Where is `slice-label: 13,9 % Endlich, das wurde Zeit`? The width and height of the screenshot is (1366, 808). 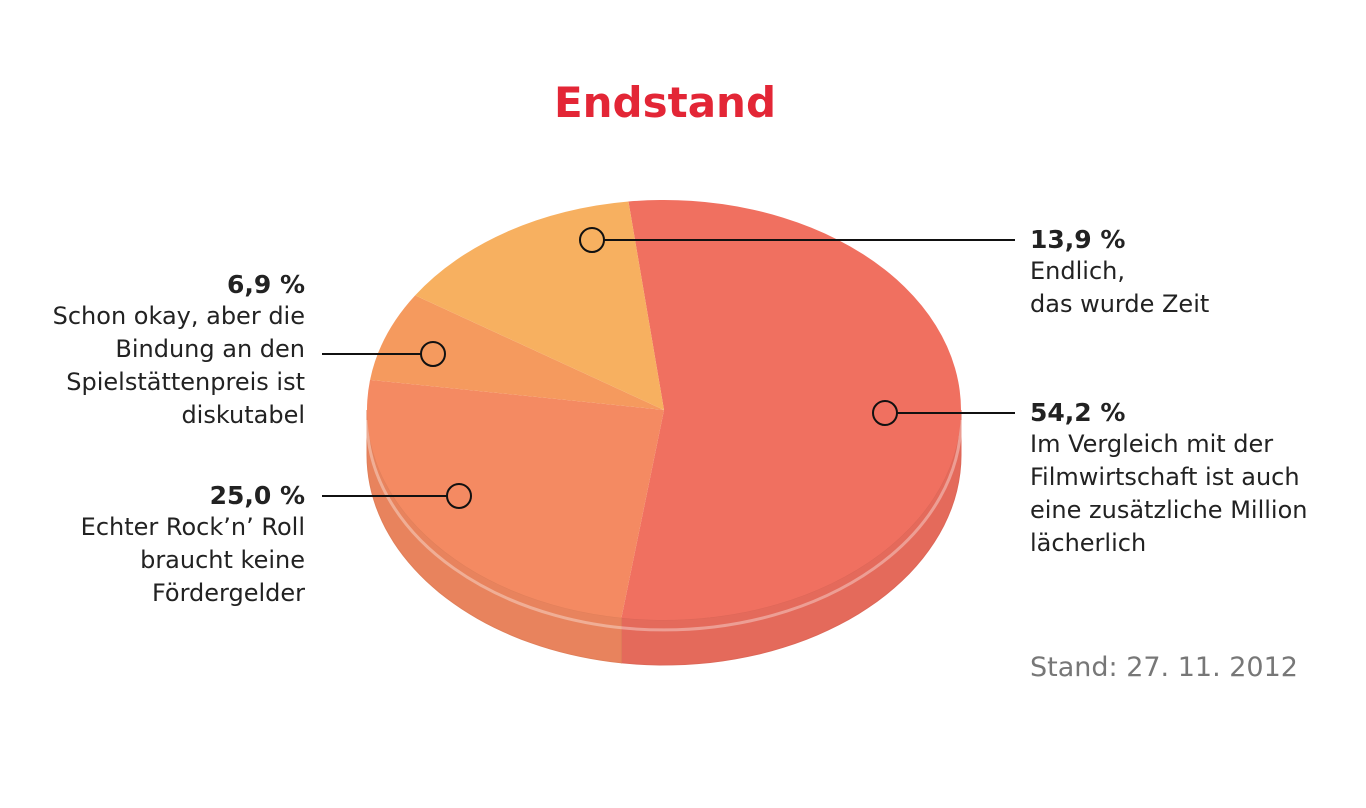 slice-label: 13,9 % Endlich, das wurde Zeit is located at coordinates (1119, 273).